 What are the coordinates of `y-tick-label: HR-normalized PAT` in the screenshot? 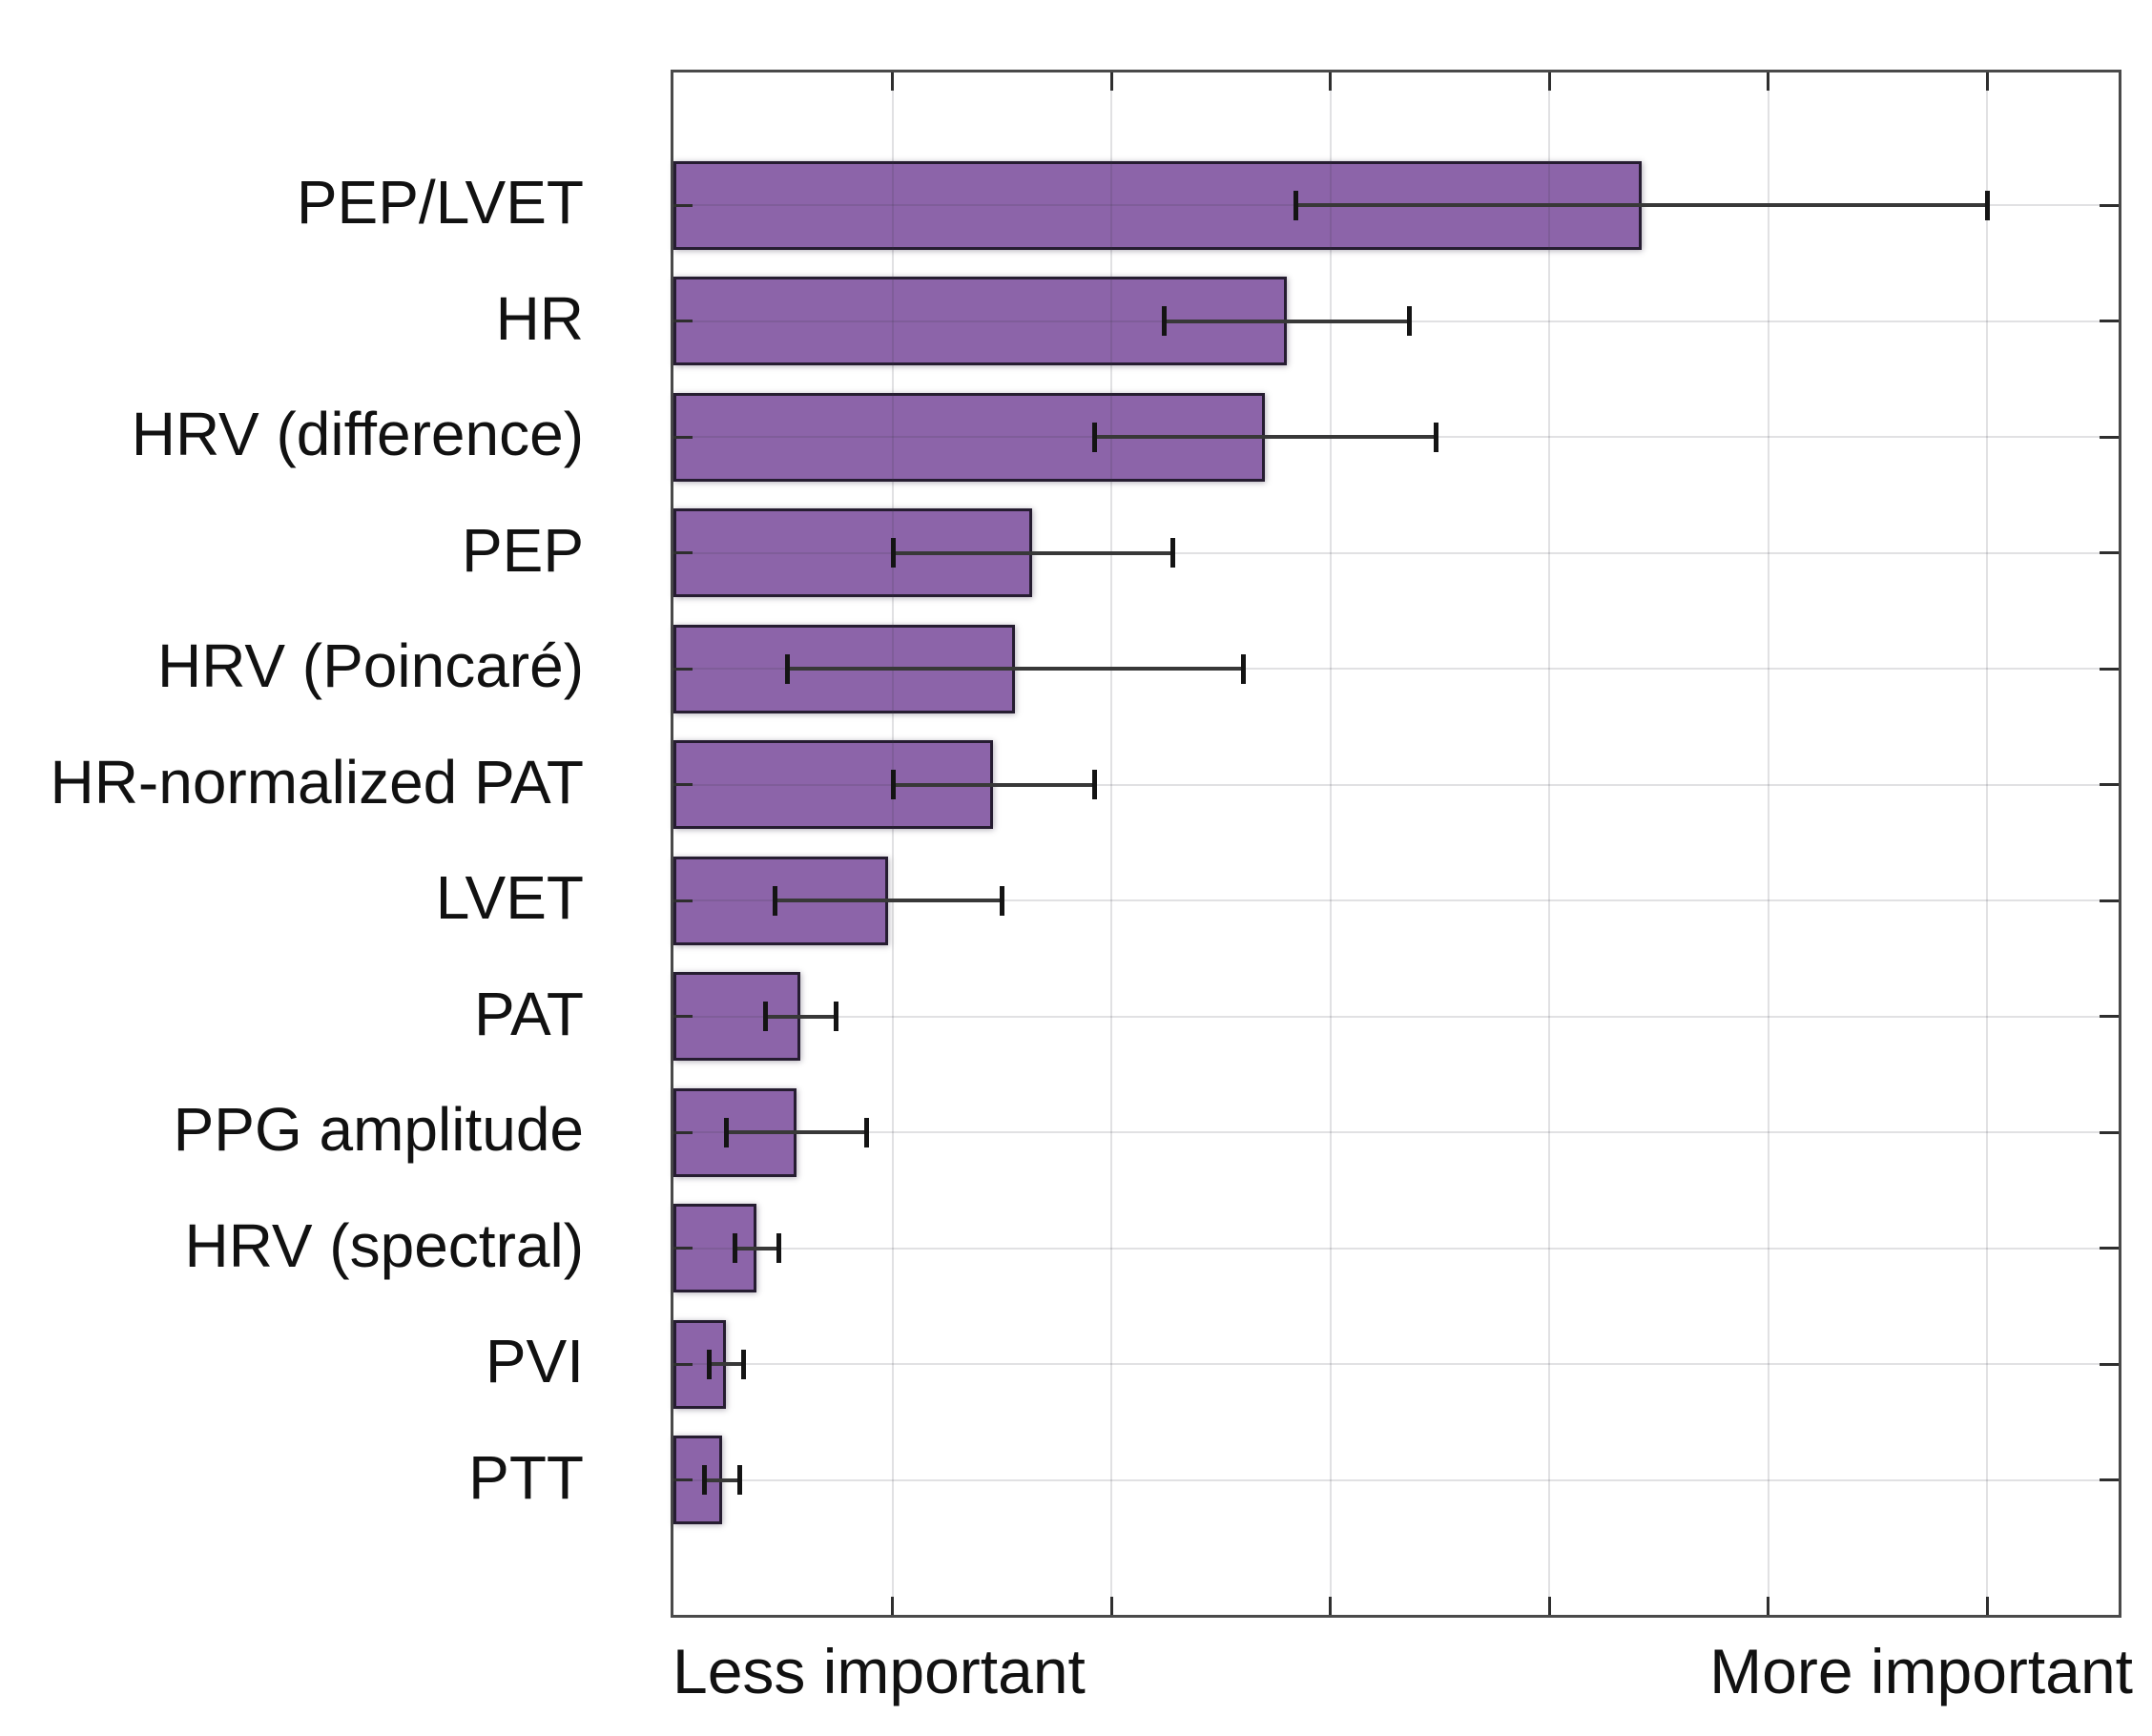 It's located at (317, 781).